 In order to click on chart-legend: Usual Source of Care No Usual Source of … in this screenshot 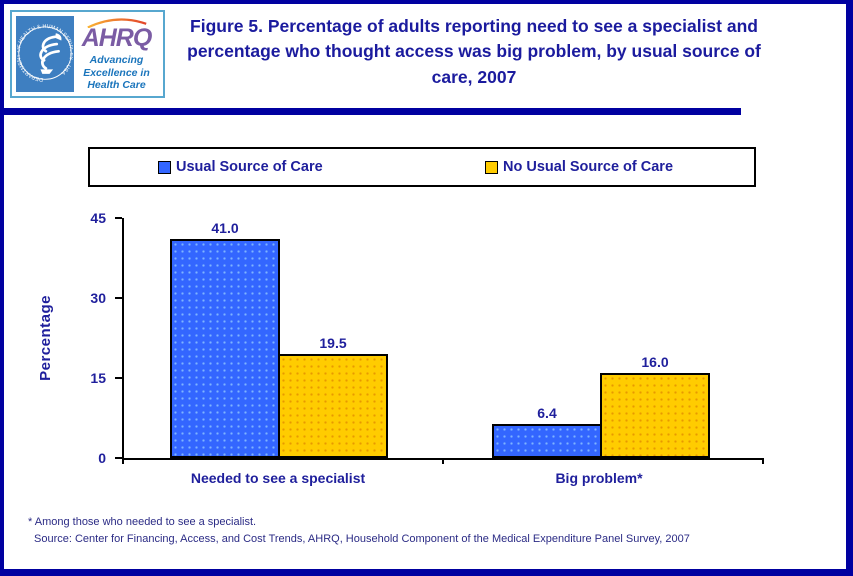, I will do `click(422, 167)`.